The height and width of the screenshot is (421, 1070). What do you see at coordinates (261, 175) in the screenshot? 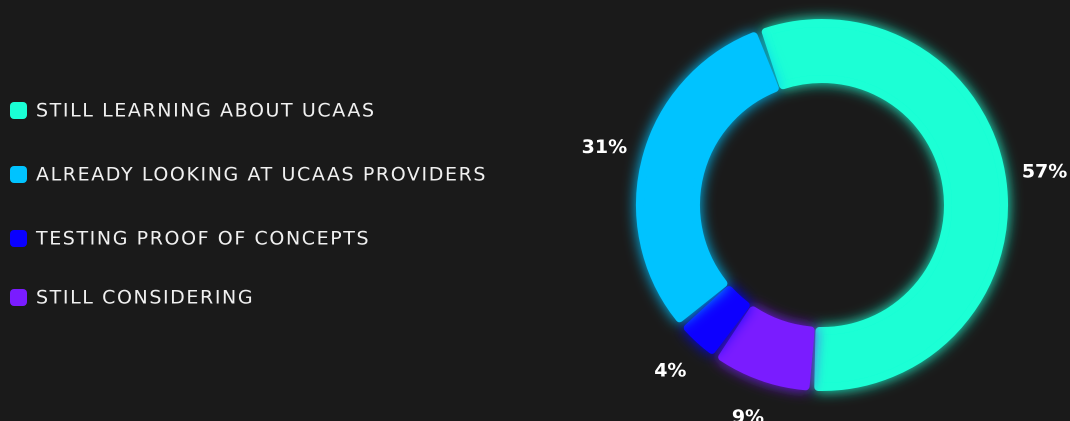
I see `legend-label: ALREADY LOOKING AT UCAAS PROVIDERS` at bounding box center [261, 175].